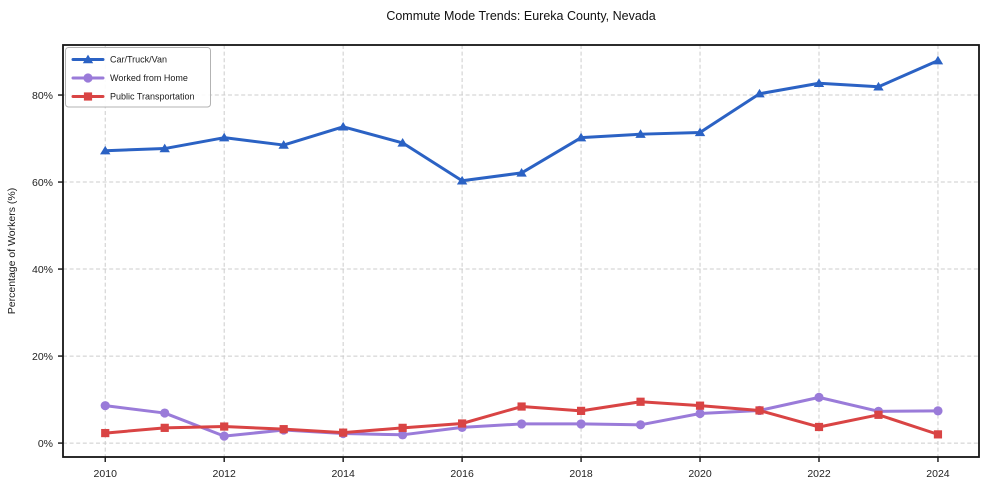 This screenshot has height=490, width=990. I want to click on data-point-worked-from-home-2022, so click(819, 397).